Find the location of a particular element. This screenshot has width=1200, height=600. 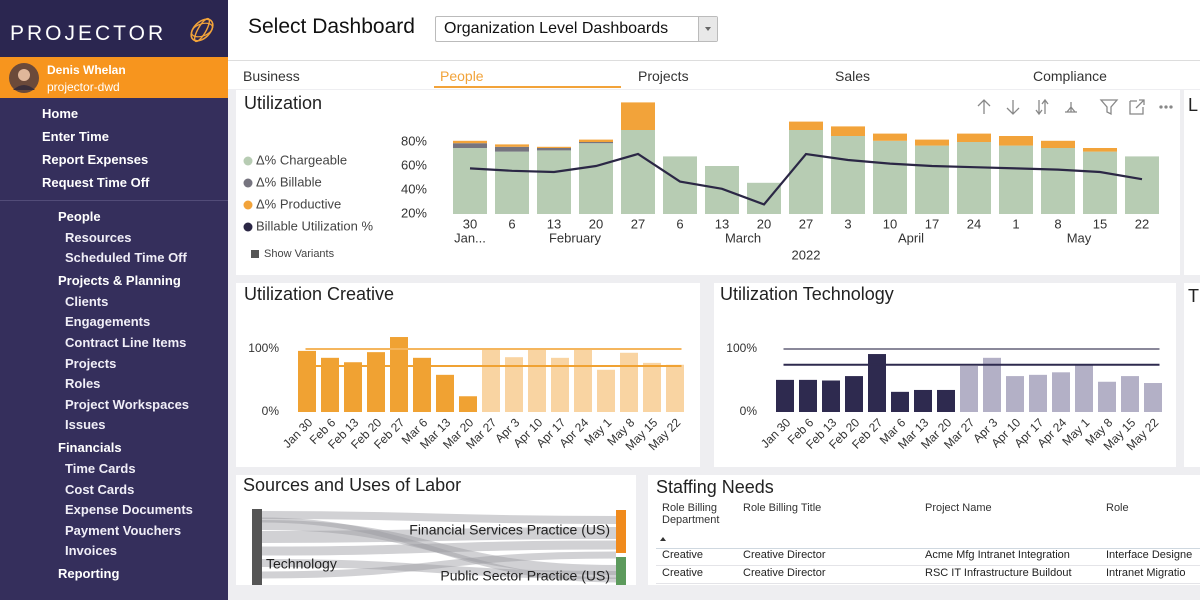

column-header: Project Name is located at coordinates (958, 508).